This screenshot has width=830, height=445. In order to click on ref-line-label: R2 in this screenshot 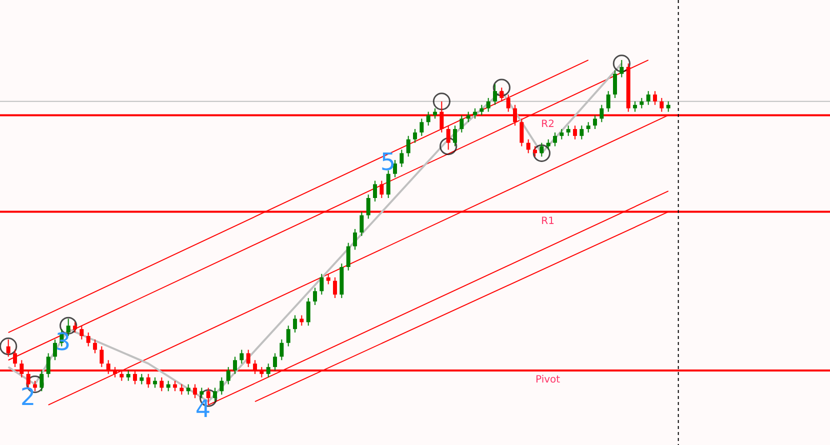, I will do `click(547, 124)`.